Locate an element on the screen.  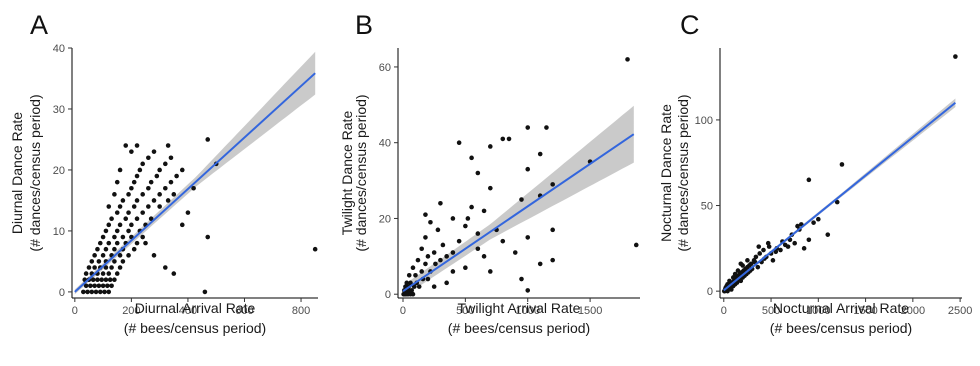
y-tick-label: 30 is located at coordinates (59, 110).